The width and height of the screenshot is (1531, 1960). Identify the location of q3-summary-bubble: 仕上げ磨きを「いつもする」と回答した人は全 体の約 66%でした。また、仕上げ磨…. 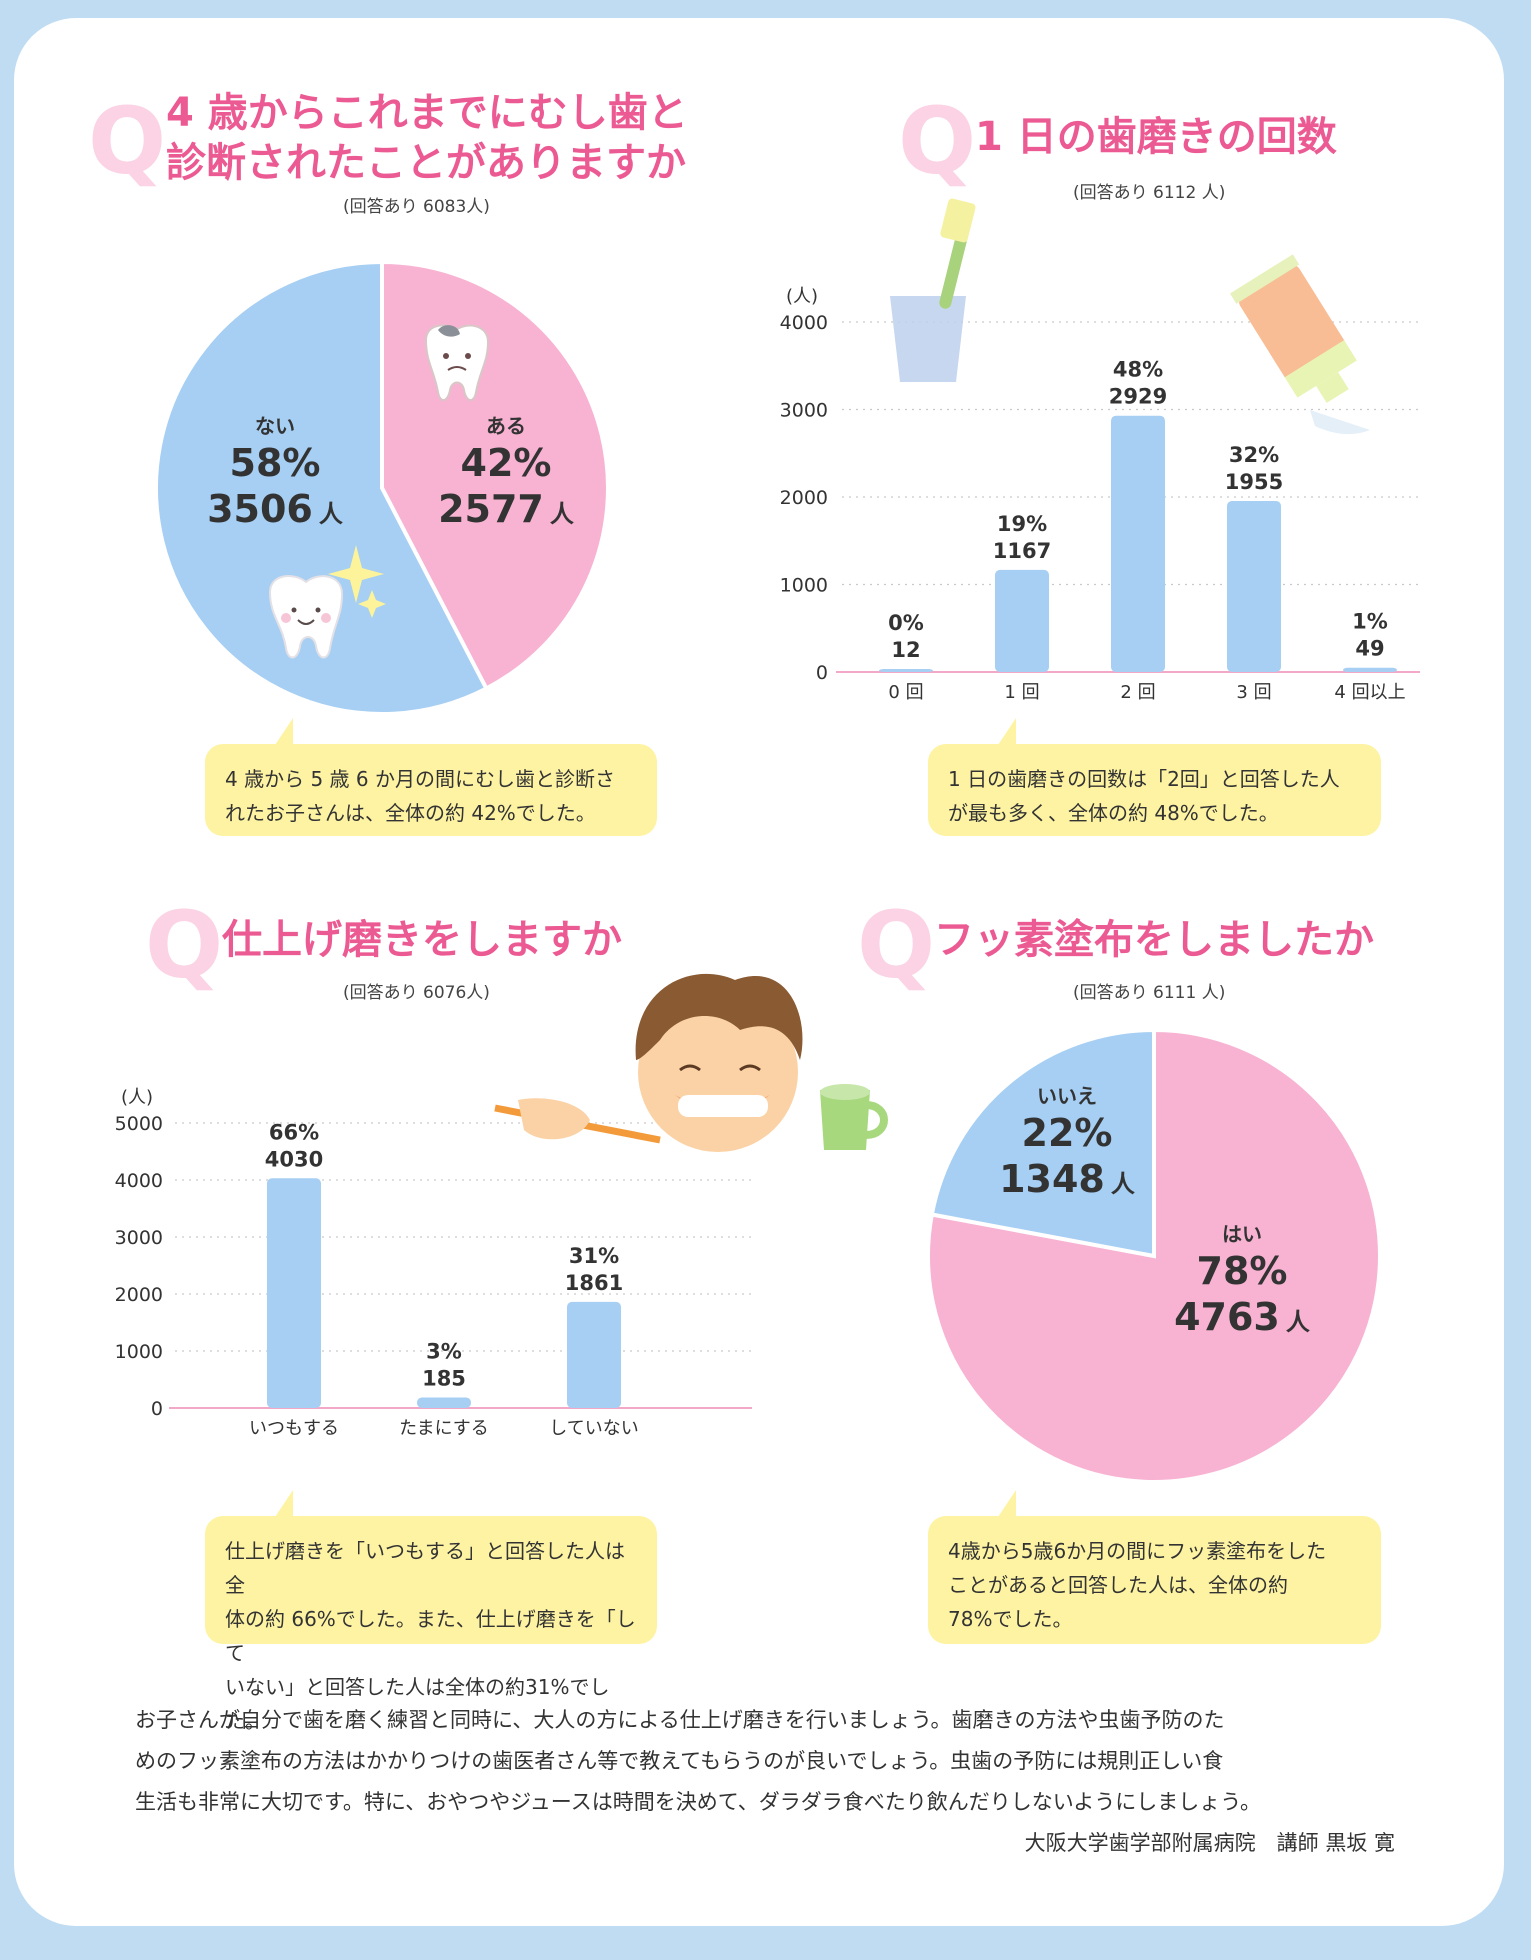
(431, 1611).